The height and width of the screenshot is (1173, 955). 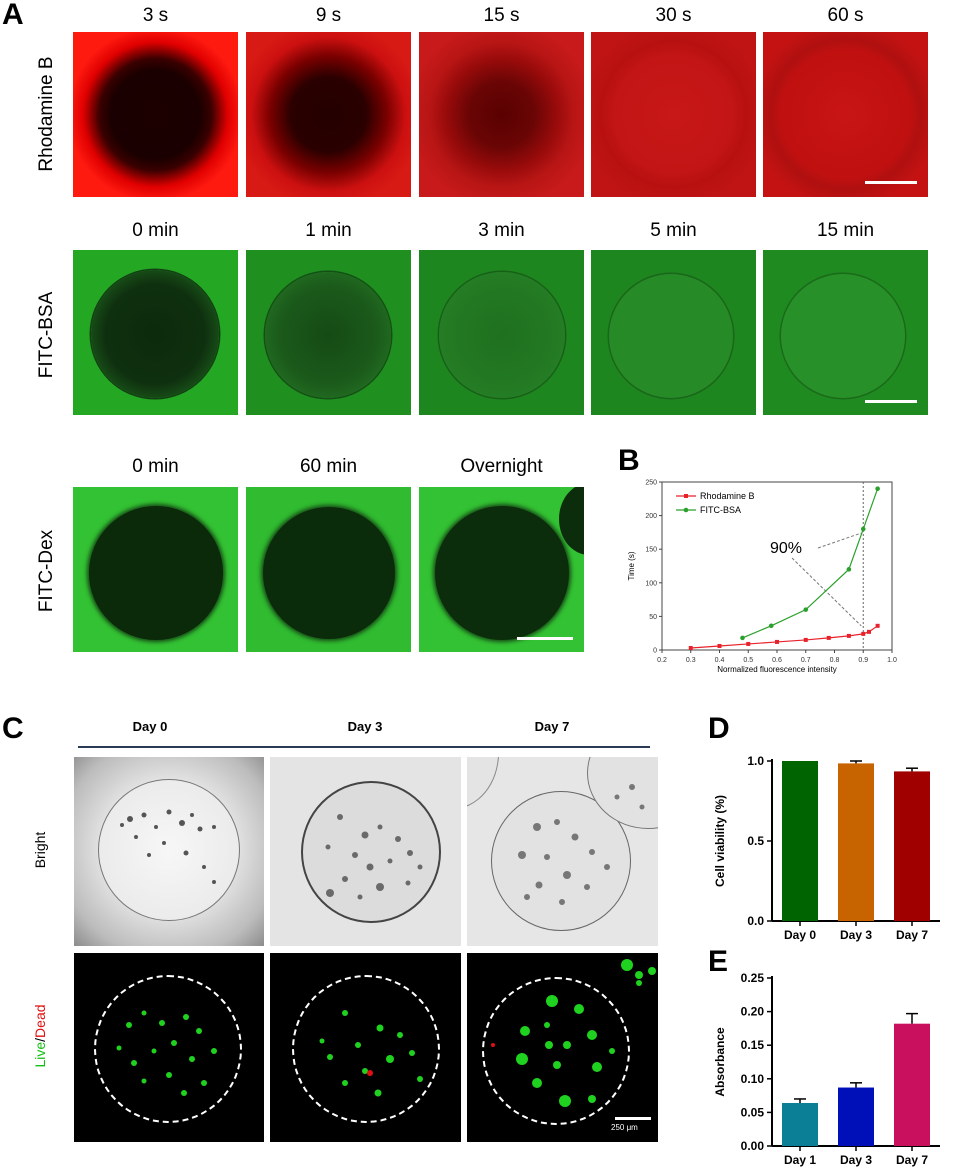 I want to click on rhodamine-image-3s, so click(x=155, y=114).